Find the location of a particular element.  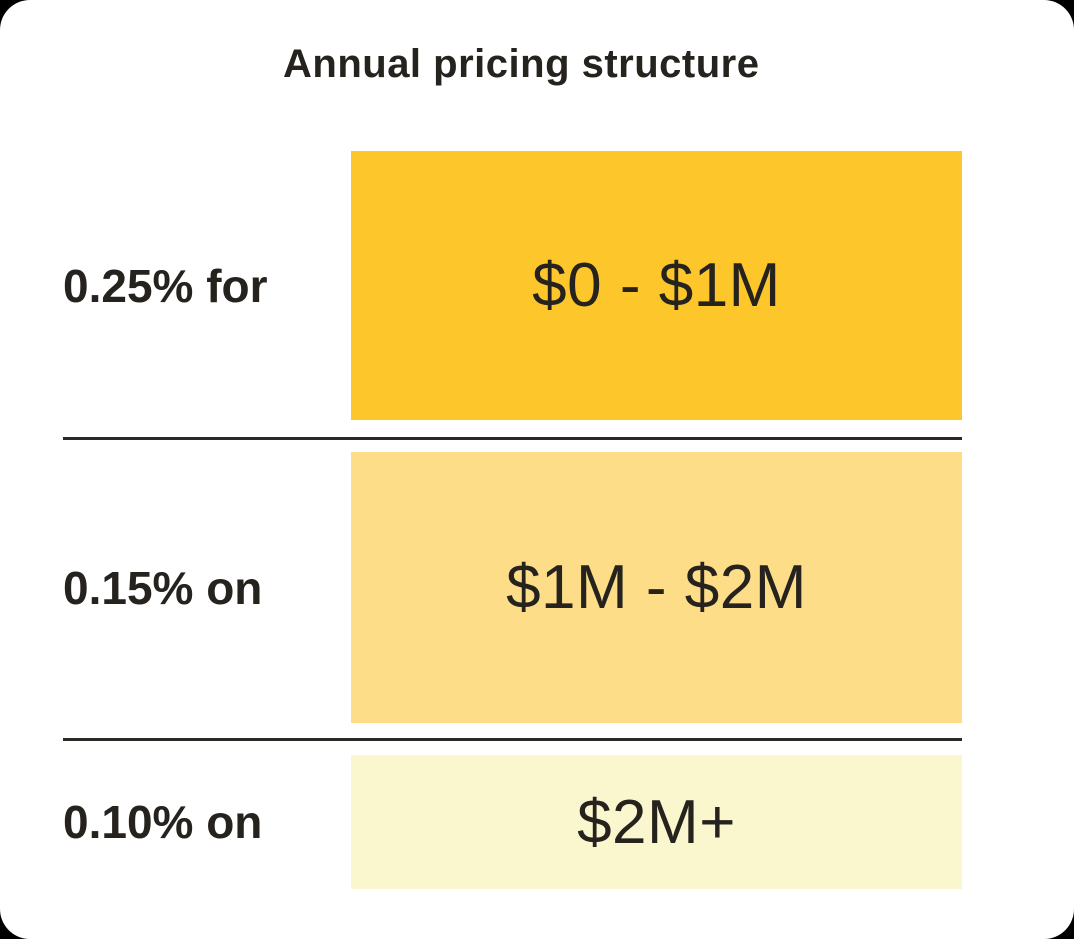

tier-2-rate-label: 0.15% on is located at coordinates (163, 587).